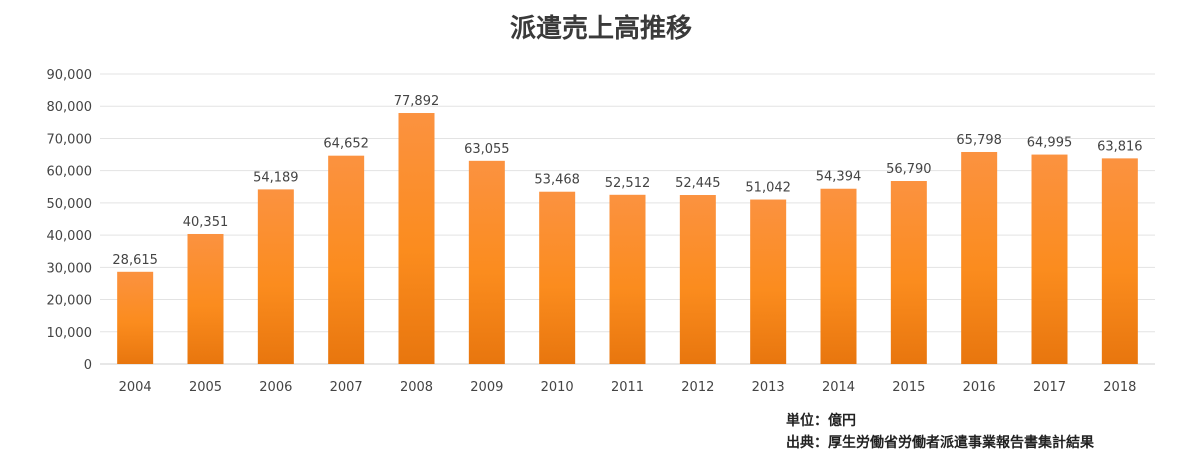 Image resolution: width=1202 pixels, height=456 pixels. Describe the element at coordinates (70, 172) in the screenshot. I see `y-tick-label: 60,000` at that location.